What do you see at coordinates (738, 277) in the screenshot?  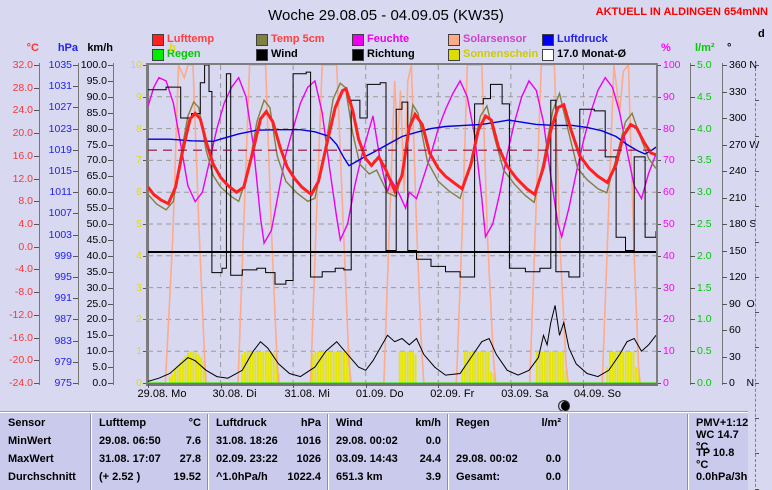 I see `axis-tick-label: 120` at bounding box center [738, 277].